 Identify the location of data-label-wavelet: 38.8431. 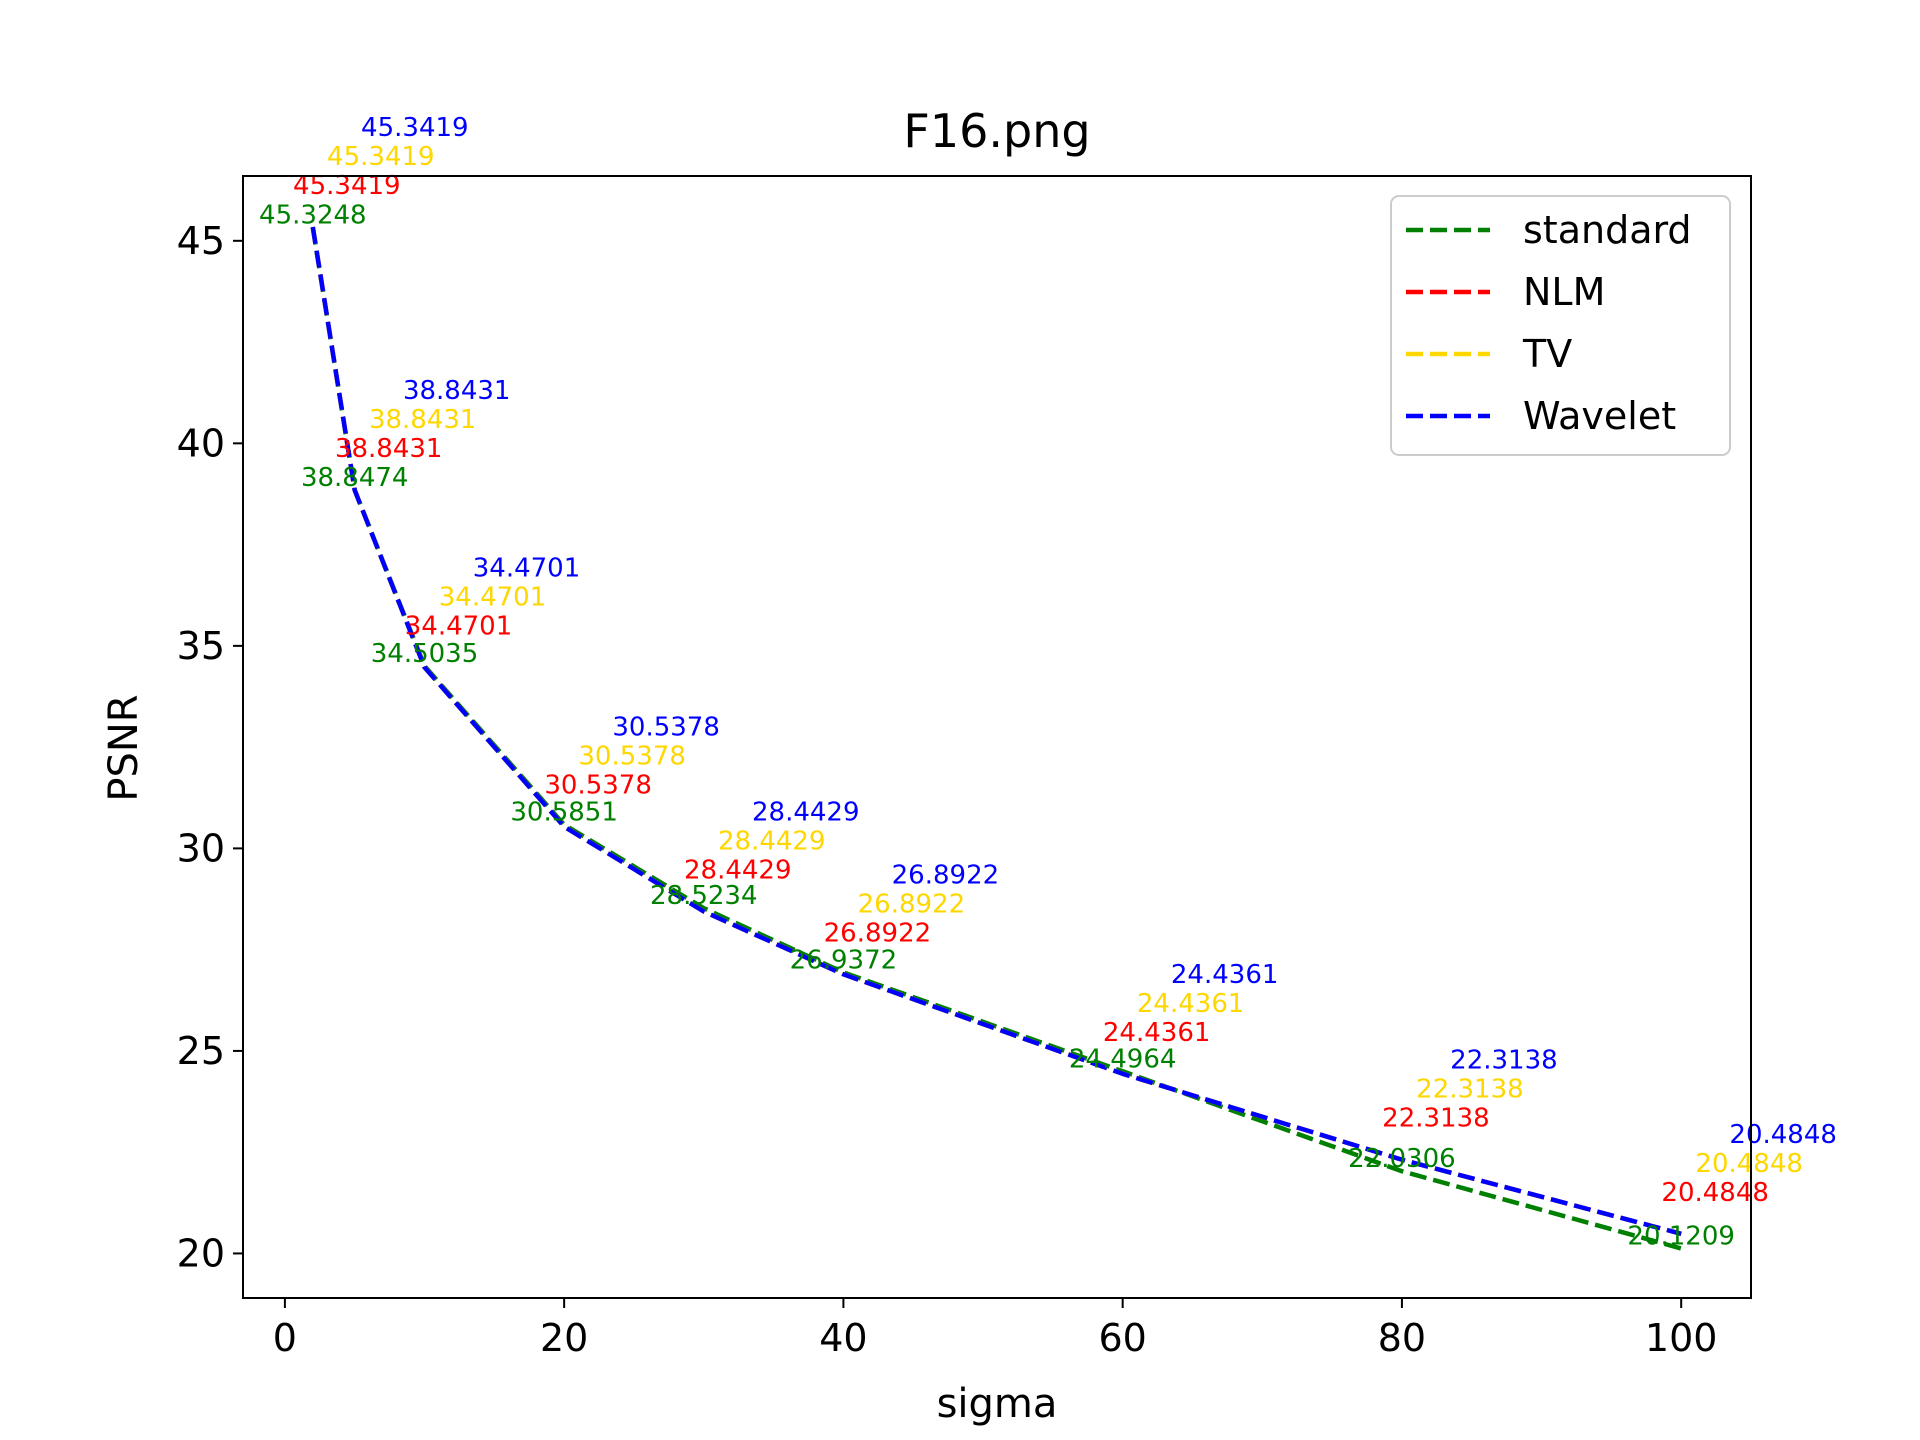
(457, 391).